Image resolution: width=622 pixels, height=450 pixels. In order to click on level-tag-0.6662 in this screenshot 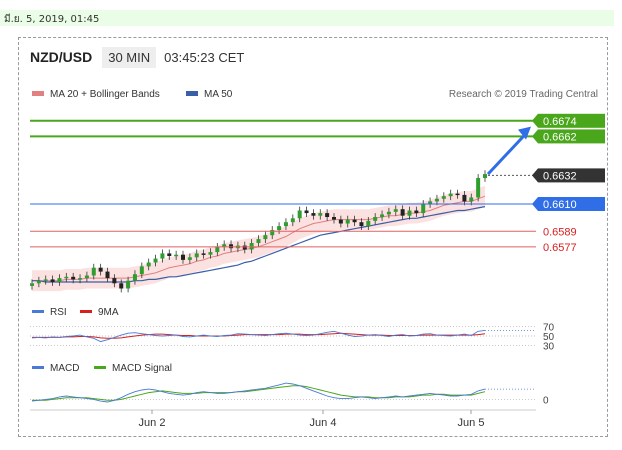, I will do `click(571, 136)`.